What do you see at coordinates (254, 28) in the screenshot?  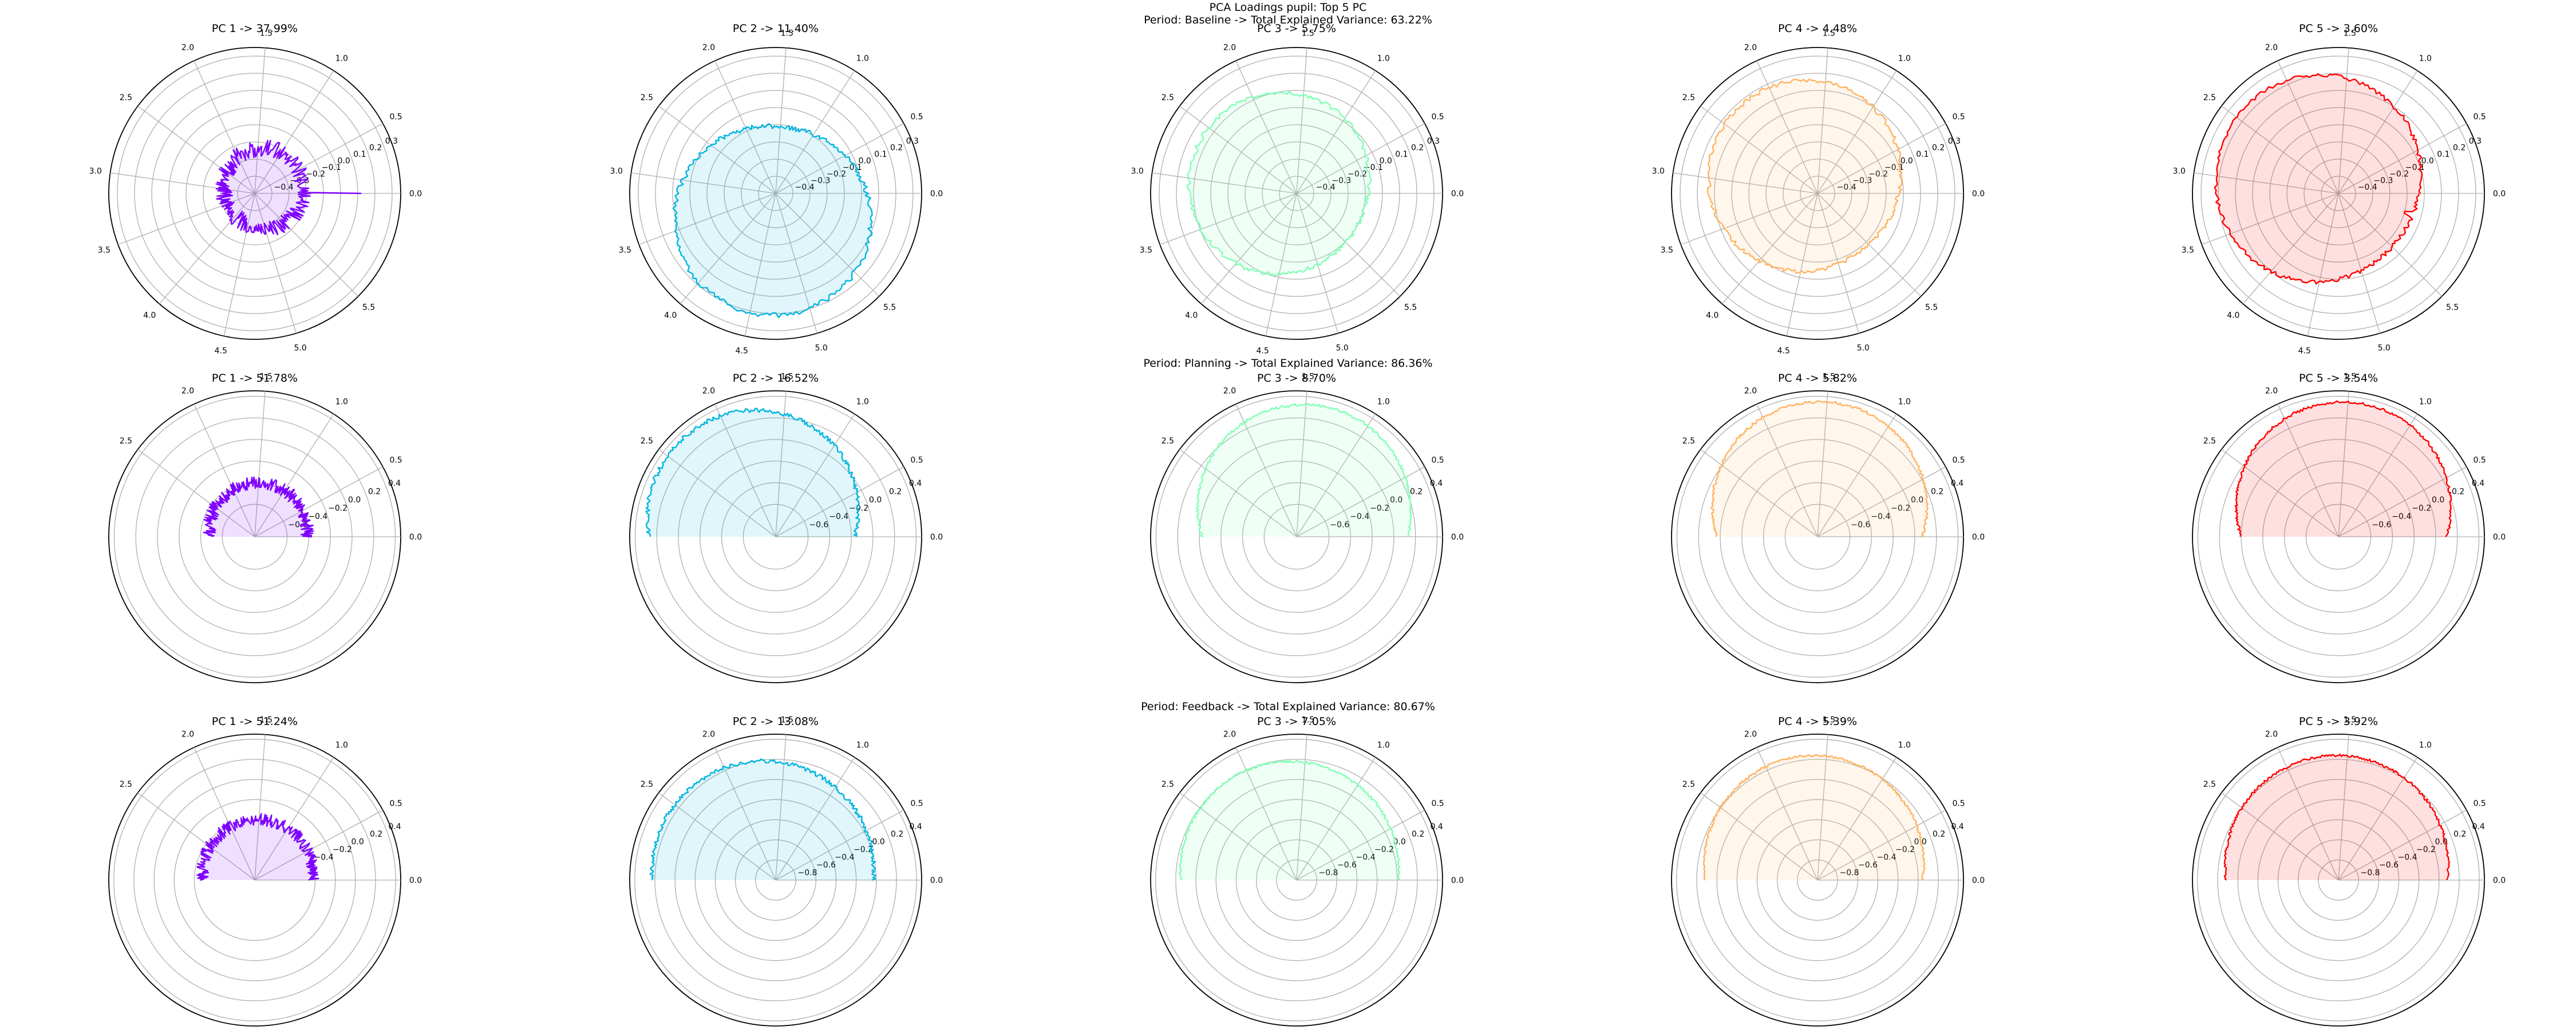 I see `subplot-title: PC 1 -> 37.99%` at bounding box center [254, 28].